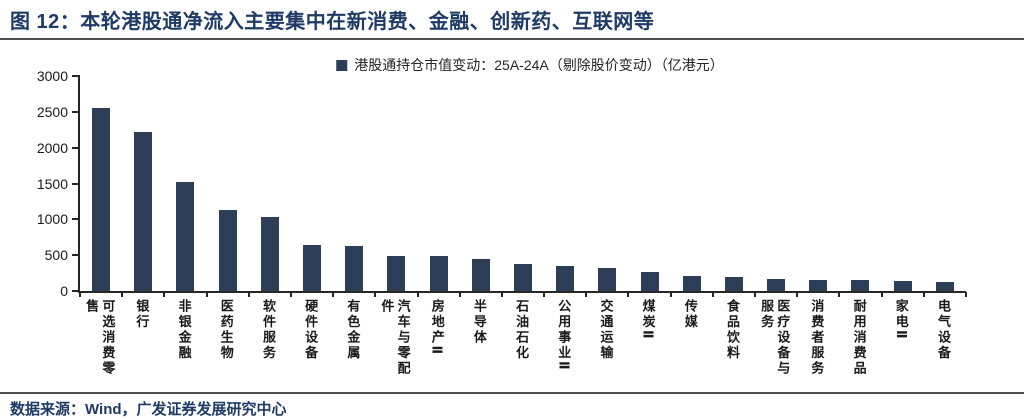  Describe the element at coordinates (342, 65) in the screenshot. I see `legend-swatch-icon` at that location.